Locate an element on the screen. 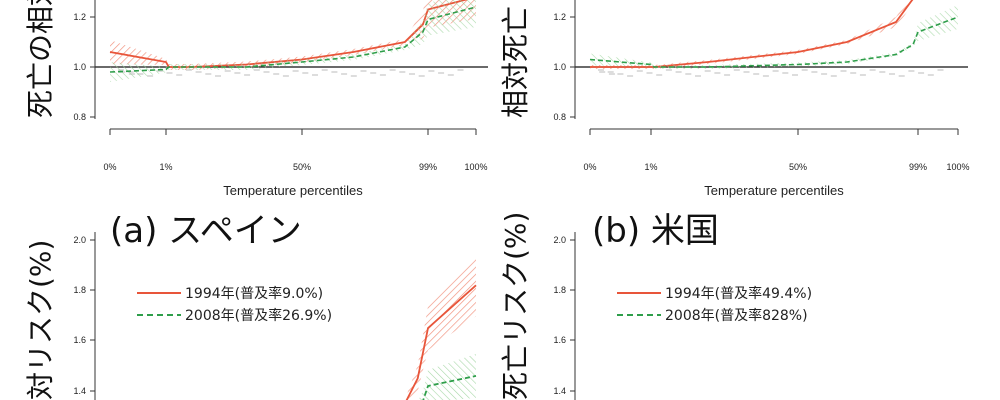 Image resolution: width=1000 pixels, height=400 pixels. y-tick-label: 0.8 is located at coordinates (559, 117).